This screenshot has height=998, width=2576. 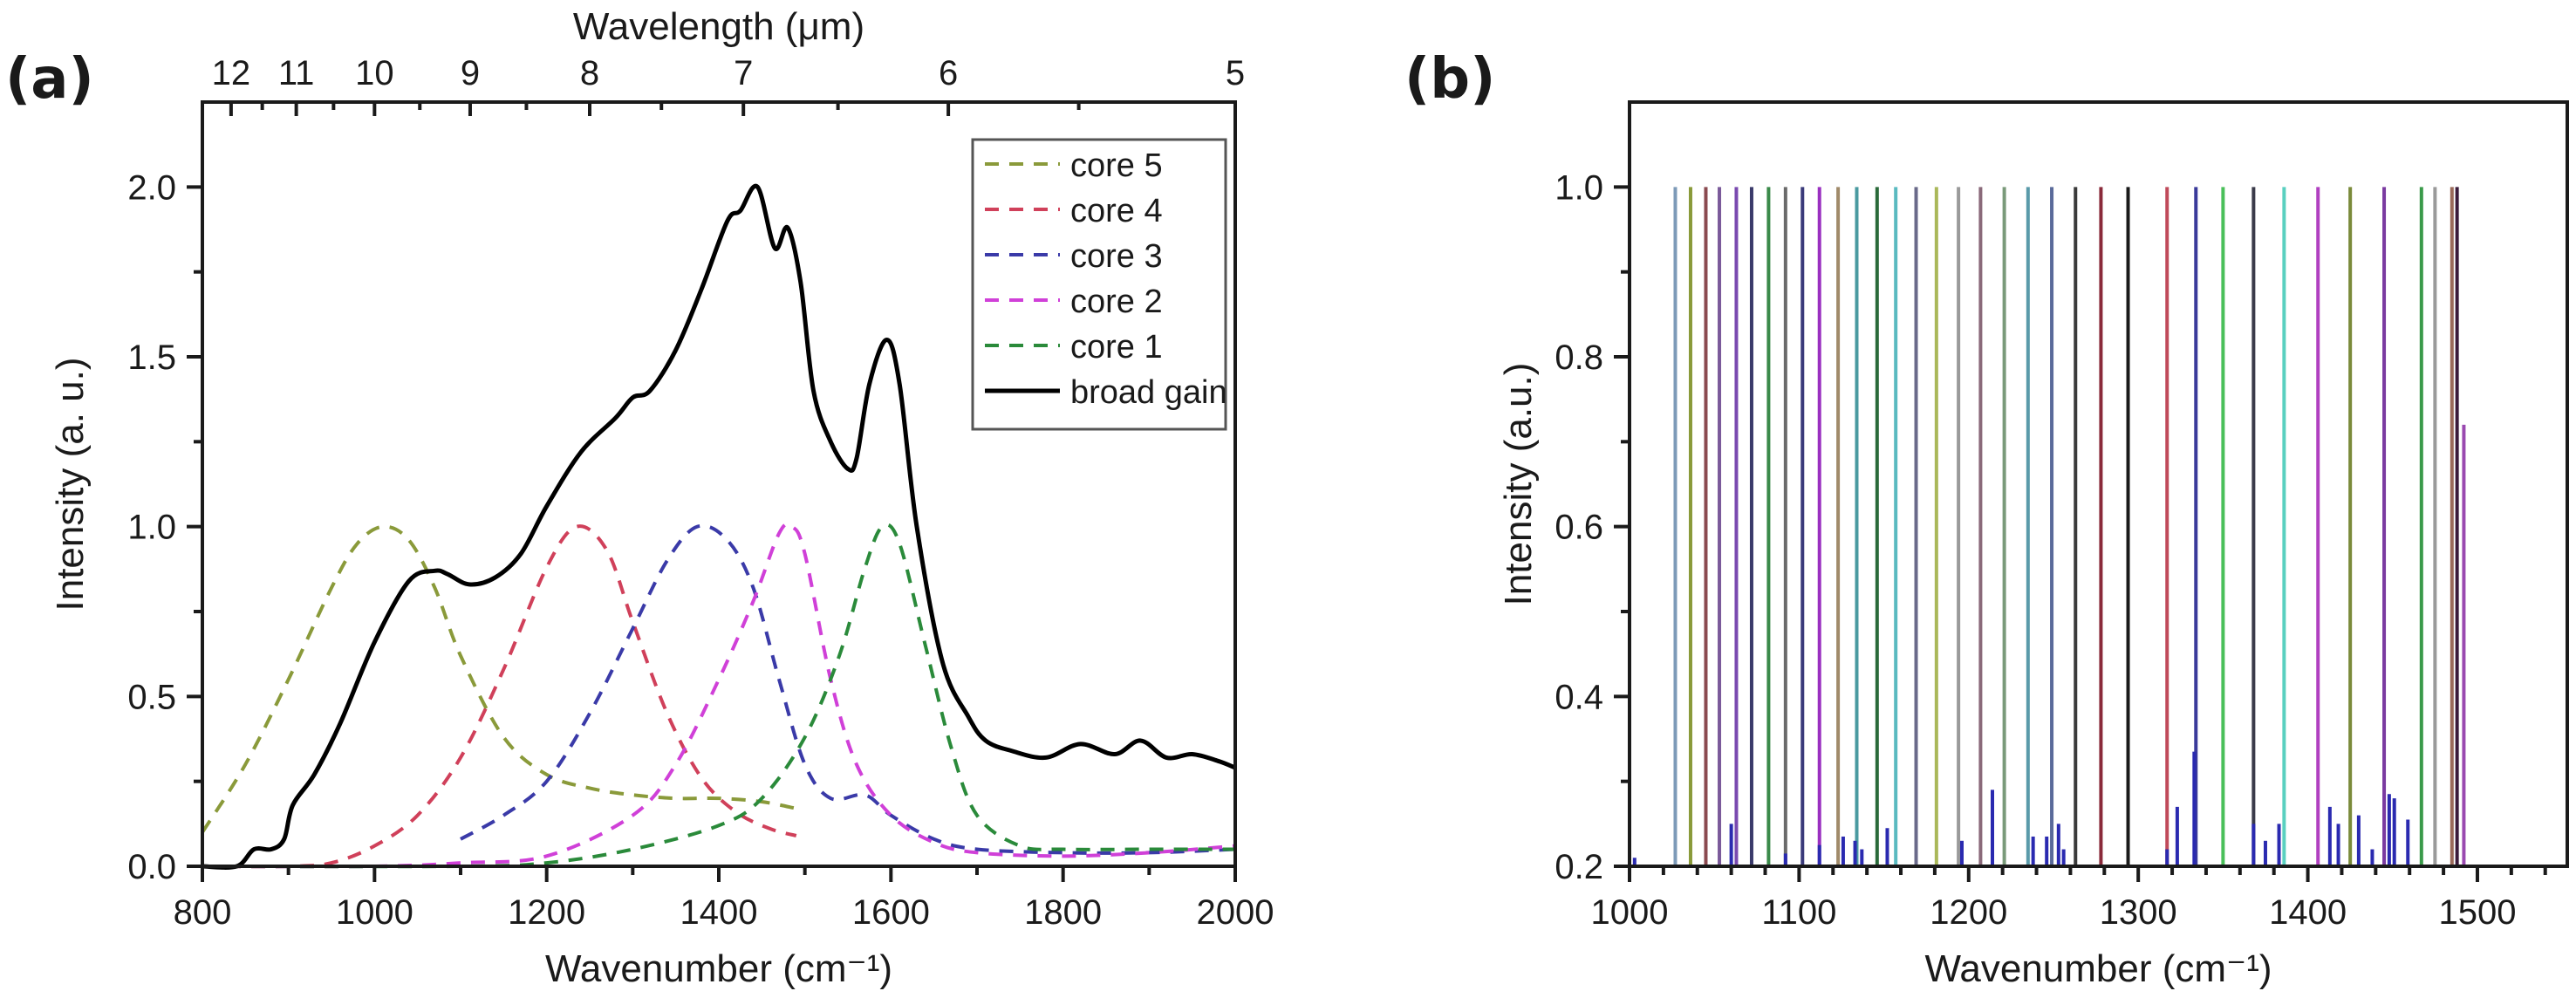 What do you see at coordinates (374, 73) in the screenshot?
I see `top-tick-label: 10` at bounding box center [374, 73].